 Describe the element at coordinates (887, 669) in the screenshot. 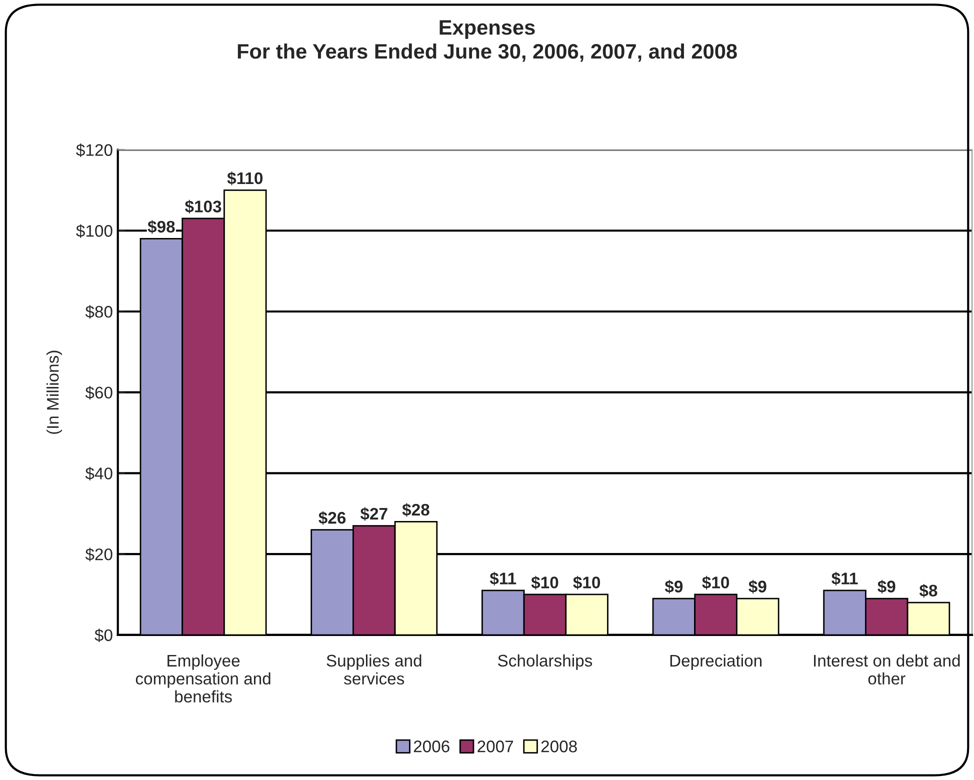

I see `x-tick-label: Interest on debt and other` at that location.